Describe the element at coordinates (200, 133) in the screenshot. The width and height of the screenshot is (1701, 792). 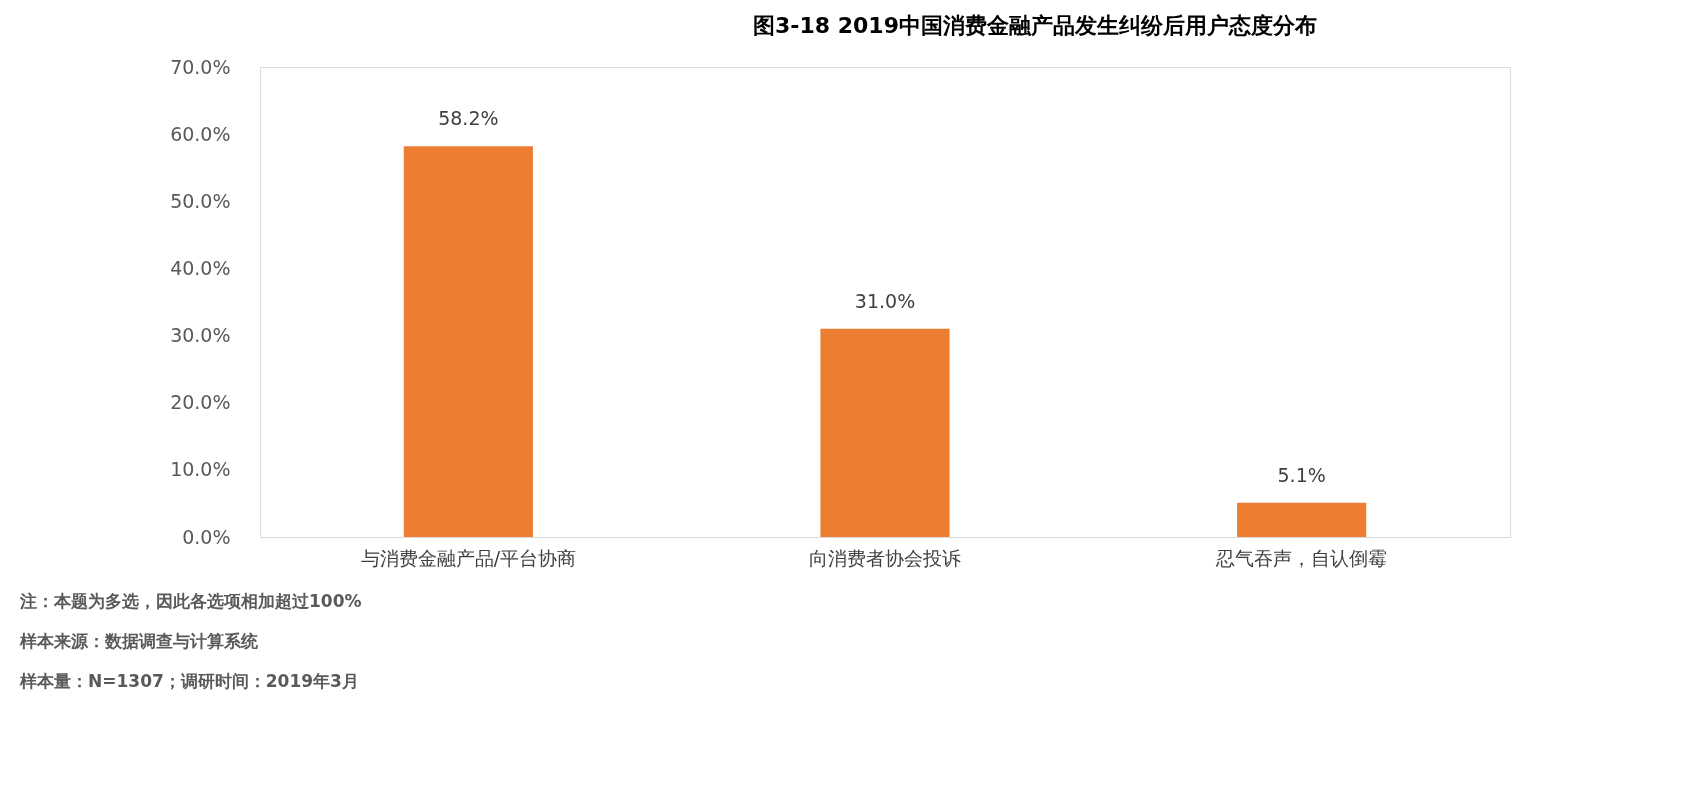
I see `y-tick-label: 60.0%` at that location.